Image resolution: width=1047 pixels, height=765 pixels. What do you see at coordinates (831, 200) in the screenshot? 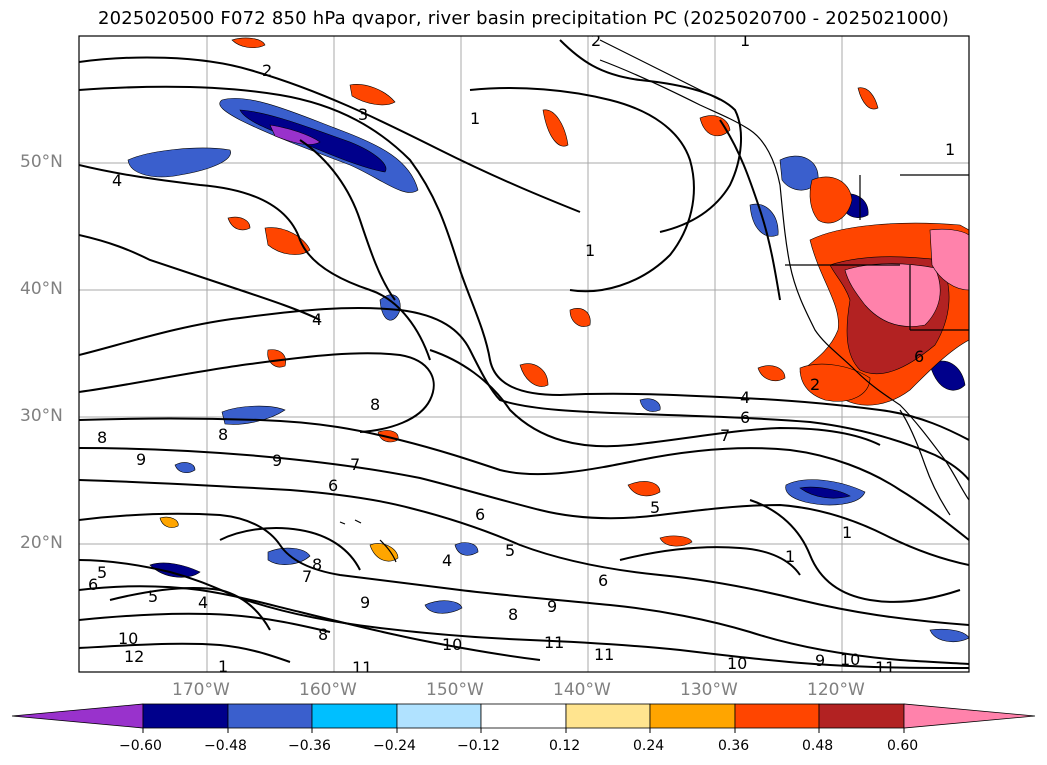
I see `pos-blob-orcoast` at bounding box center [831, 200].